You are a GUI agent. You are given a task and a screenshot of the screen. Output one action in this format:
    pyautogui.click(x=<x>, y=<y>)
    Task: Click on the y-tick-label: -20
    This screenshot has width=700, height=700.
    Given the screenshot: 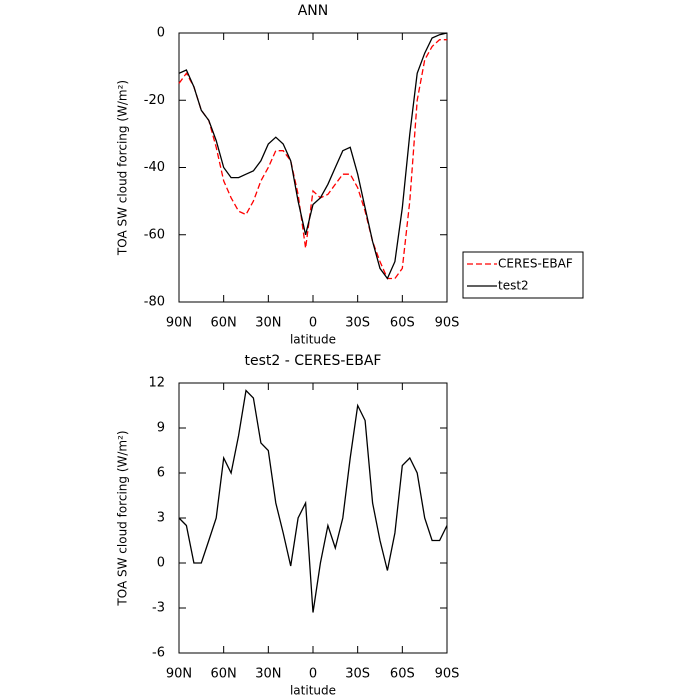 What is the action you would take?
    pyautogui.click(x=154, y=100)
    